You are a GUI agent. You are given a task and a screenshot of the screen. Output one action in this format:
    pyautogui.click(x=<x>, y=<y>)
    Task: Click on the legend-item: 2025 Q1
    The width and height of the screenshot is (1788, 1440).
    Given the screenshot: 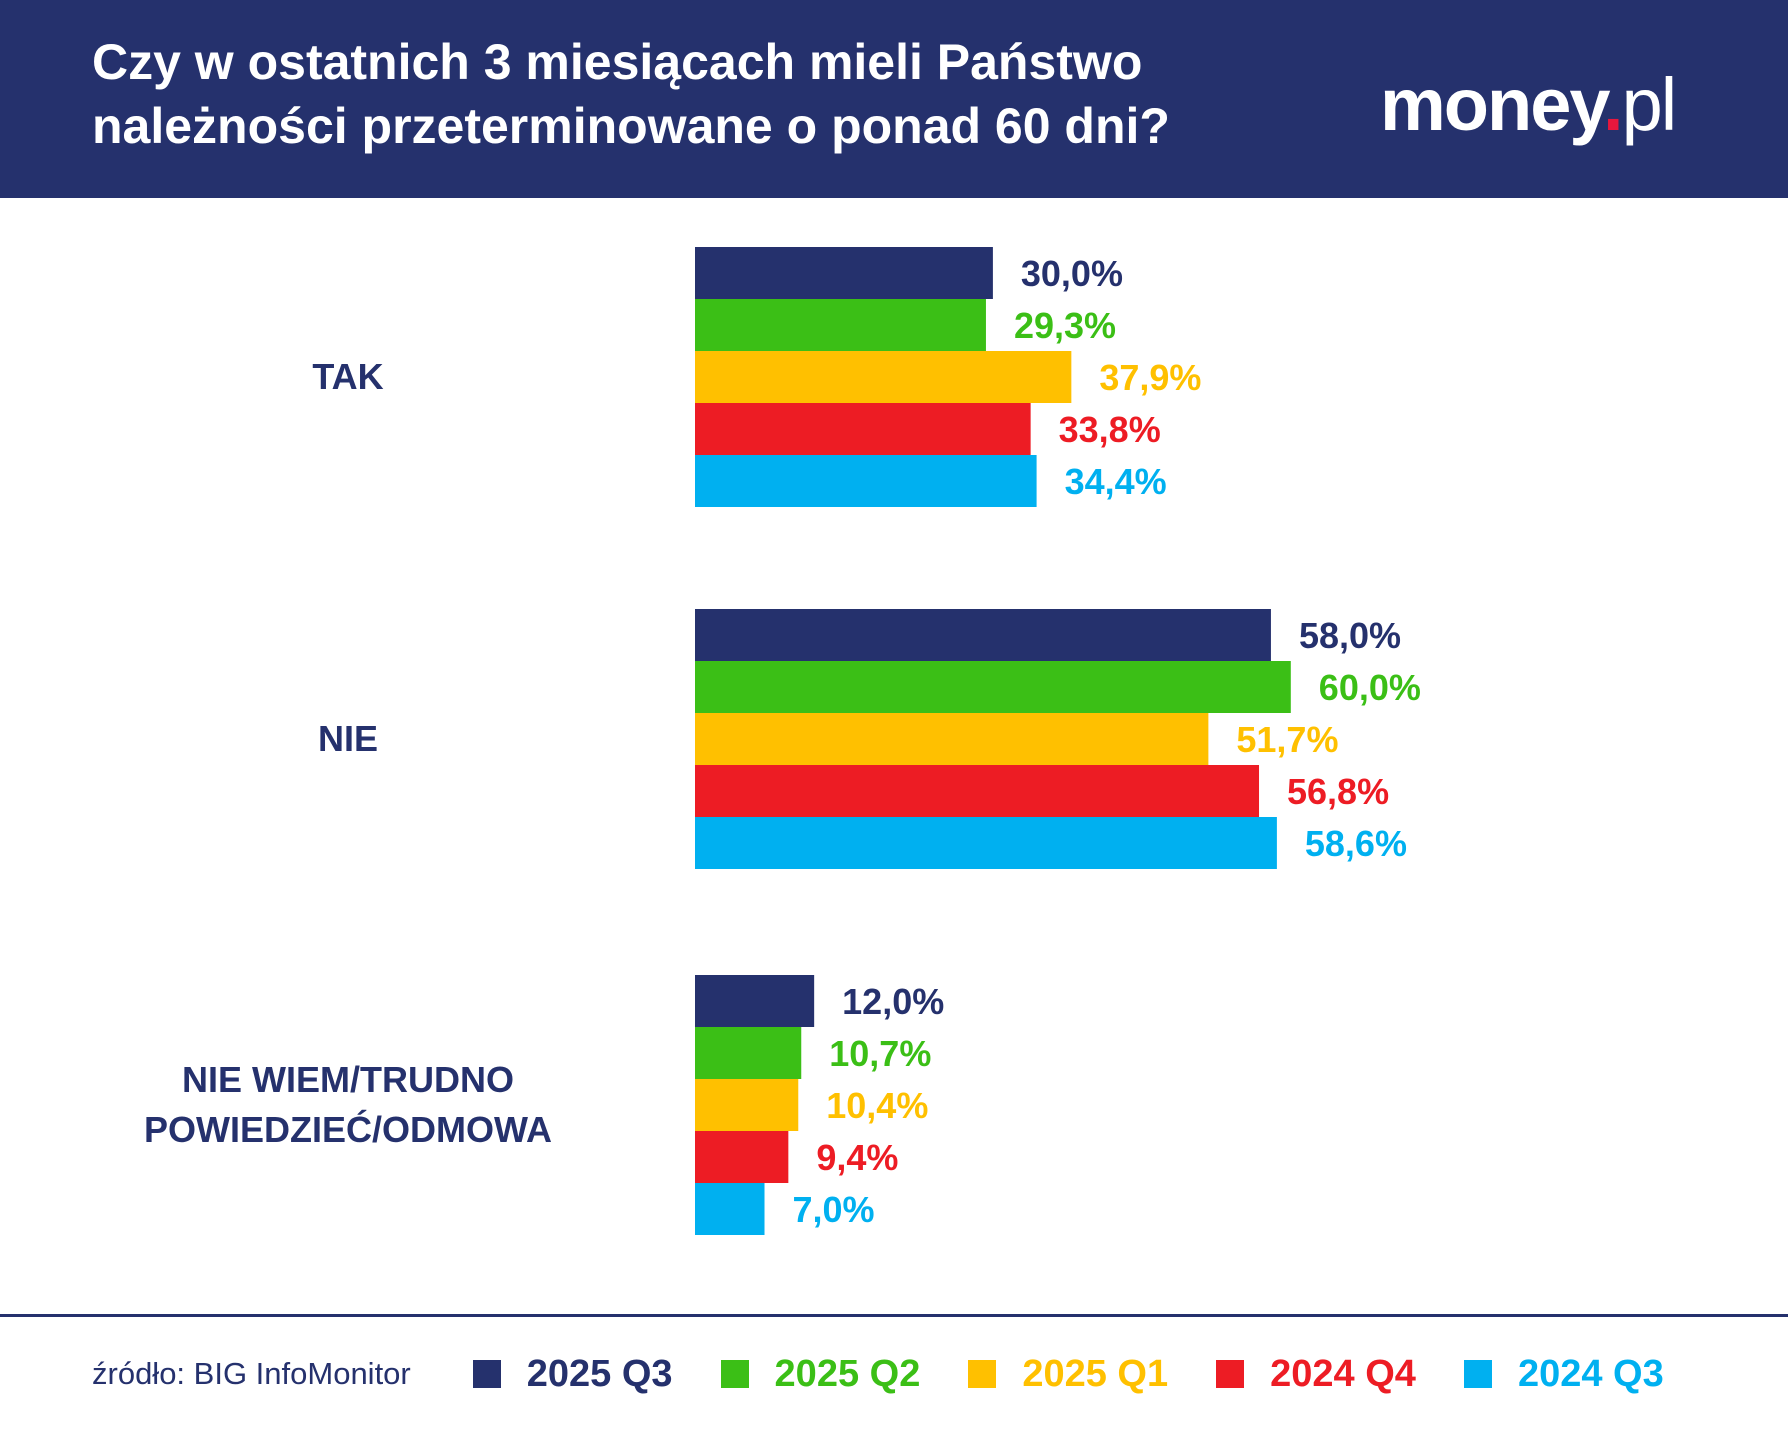 What is the action you would take?
    pyautogui.click(x=1068, y=1374)
    